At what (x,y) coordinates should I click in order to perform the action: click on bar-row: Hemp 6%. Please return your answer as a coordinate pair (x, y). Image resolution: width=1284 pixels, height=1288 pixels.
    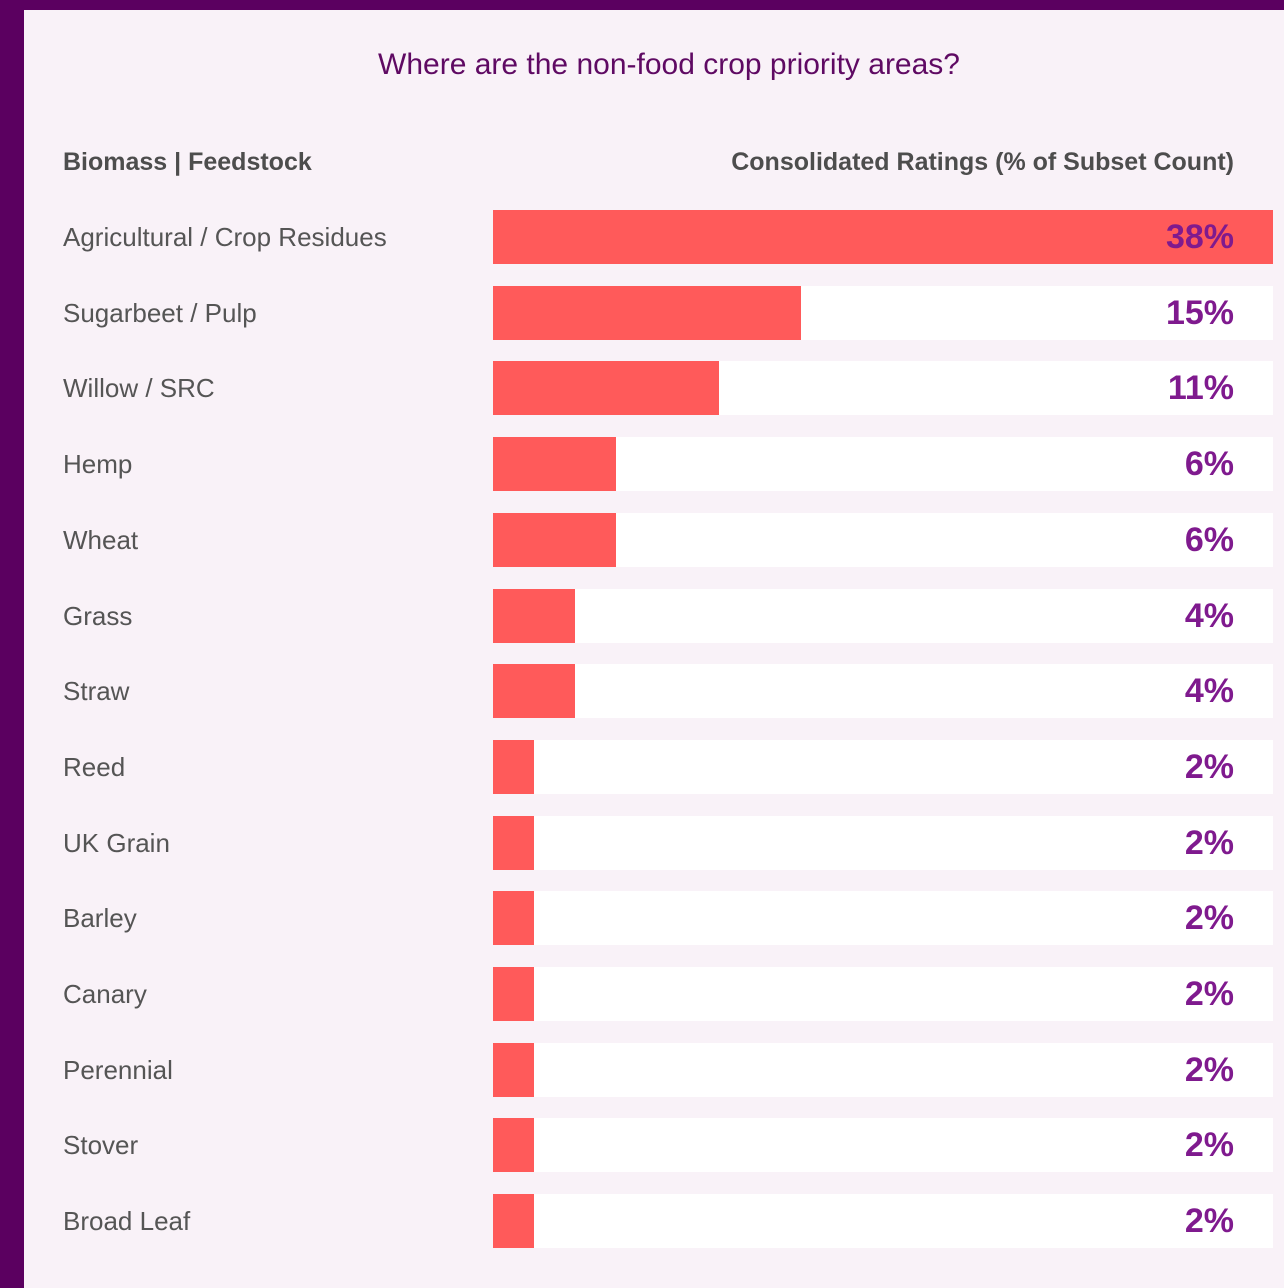
    Looking at the image, I should click on (654, 464).